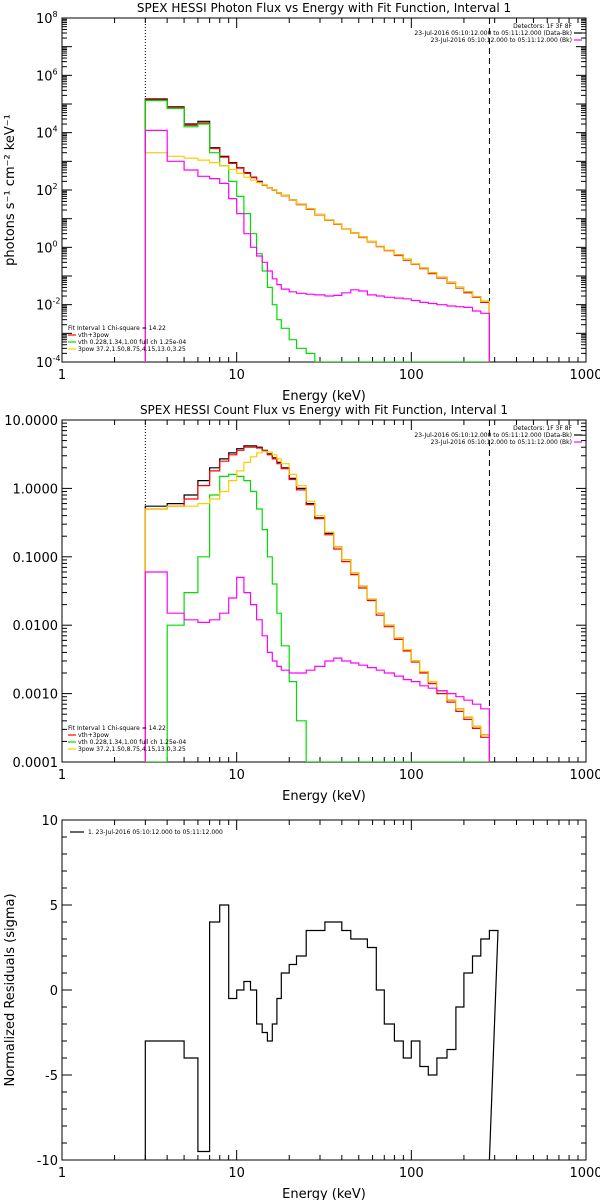  I want to click on y-axis-label: photons s⁻¹ cm⁻² keV⁻¹, so click(10, 190).